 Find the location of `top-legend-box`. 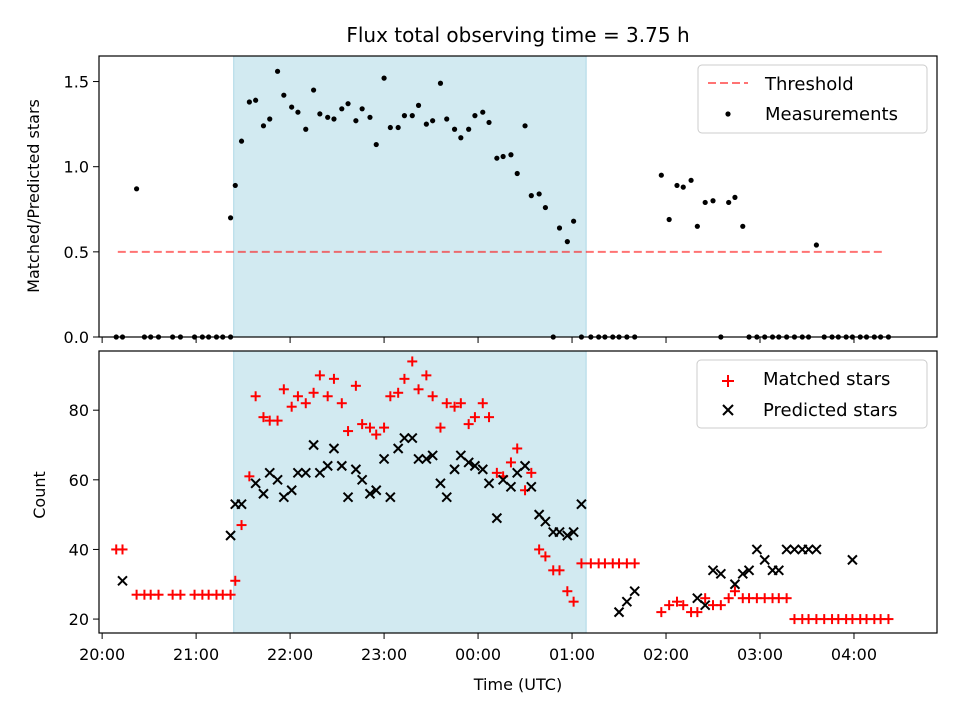

top-legend-box is located at coordinates (812, 99).